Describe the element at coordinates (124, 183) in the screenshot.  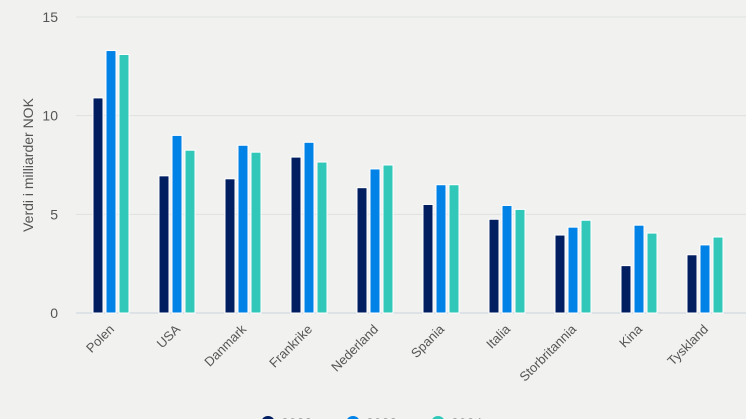
I see `bar-2024-polen` at that location.